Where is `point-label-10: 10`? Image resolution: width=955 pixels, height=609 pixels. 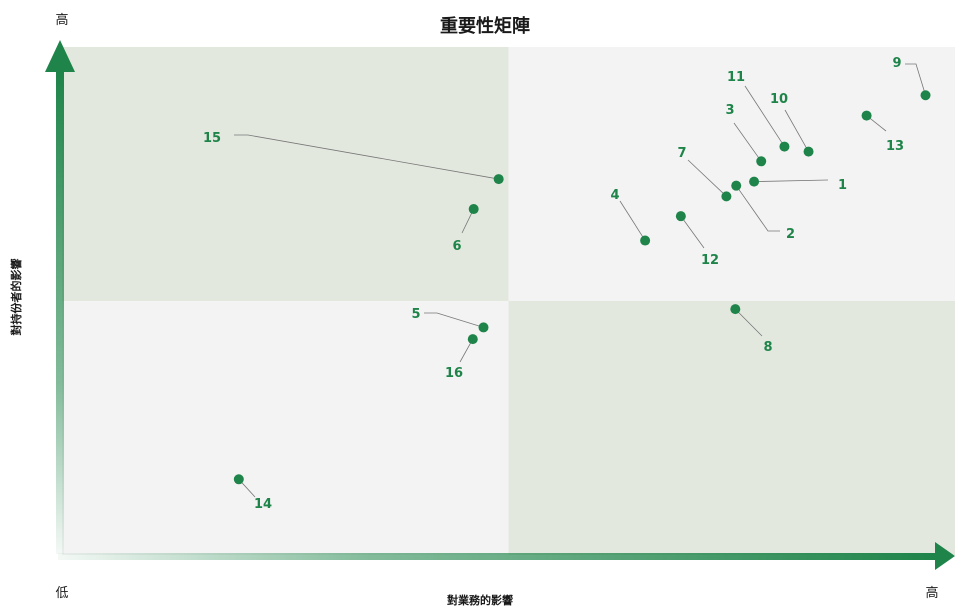 point-label-10: 10 is located at coordinates (779, 99).